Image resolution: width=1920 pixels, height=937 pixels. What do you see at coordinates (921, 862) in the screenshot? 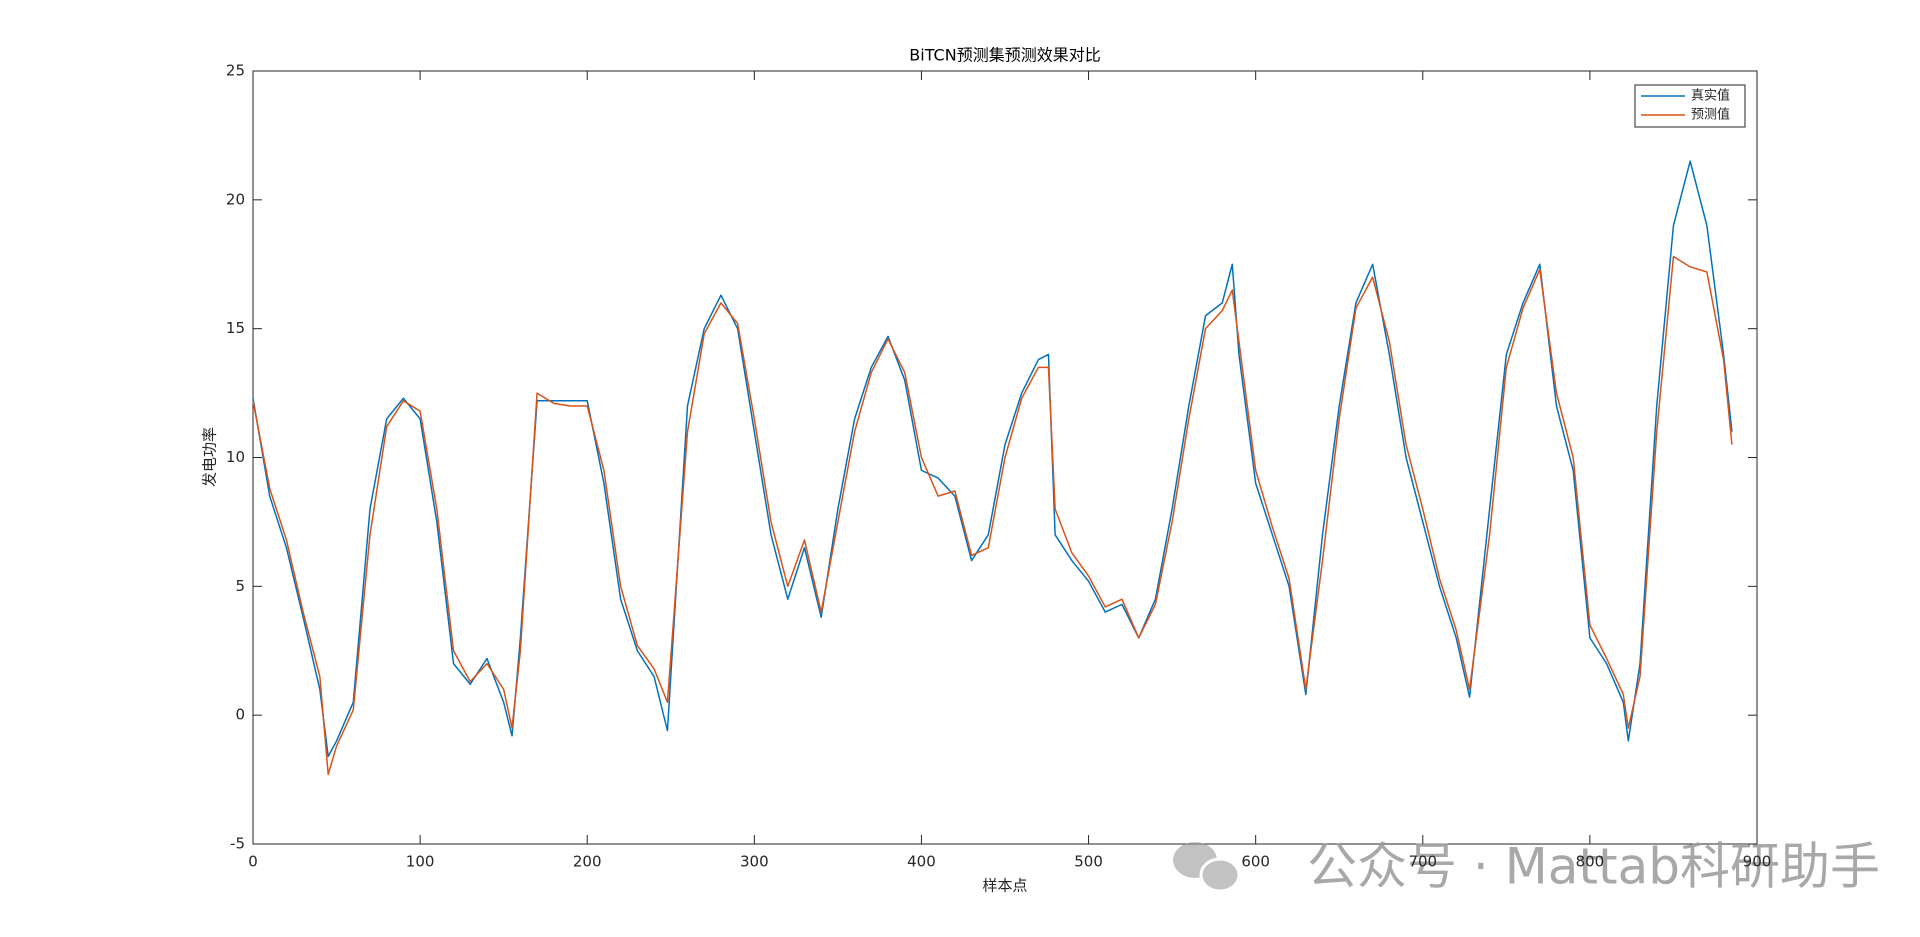
I see `x-tick-label: 400` at bounding box center [921, 862].